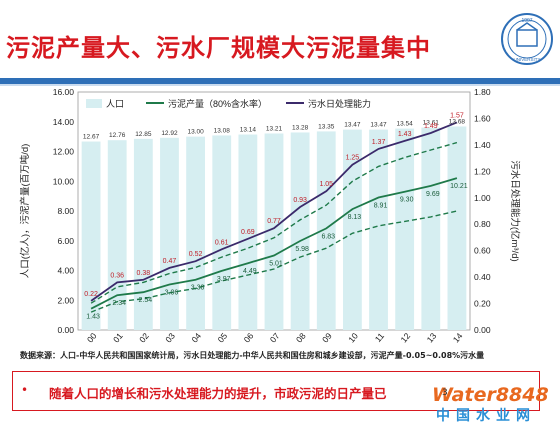 Image resolution: width=560 pixels, height=431 pixels. Describe the element at coordinates (217, 103) in the screenshot. I see `legend-label-sludge: 污泥产量（80%含水率）` at that location.